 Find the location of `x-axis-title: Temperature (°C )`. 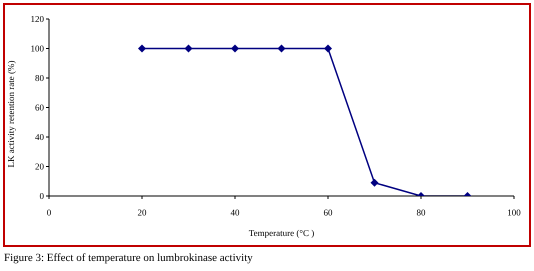

x-axis-title: Temperature (°C ) is located at coordinates (281, 233).